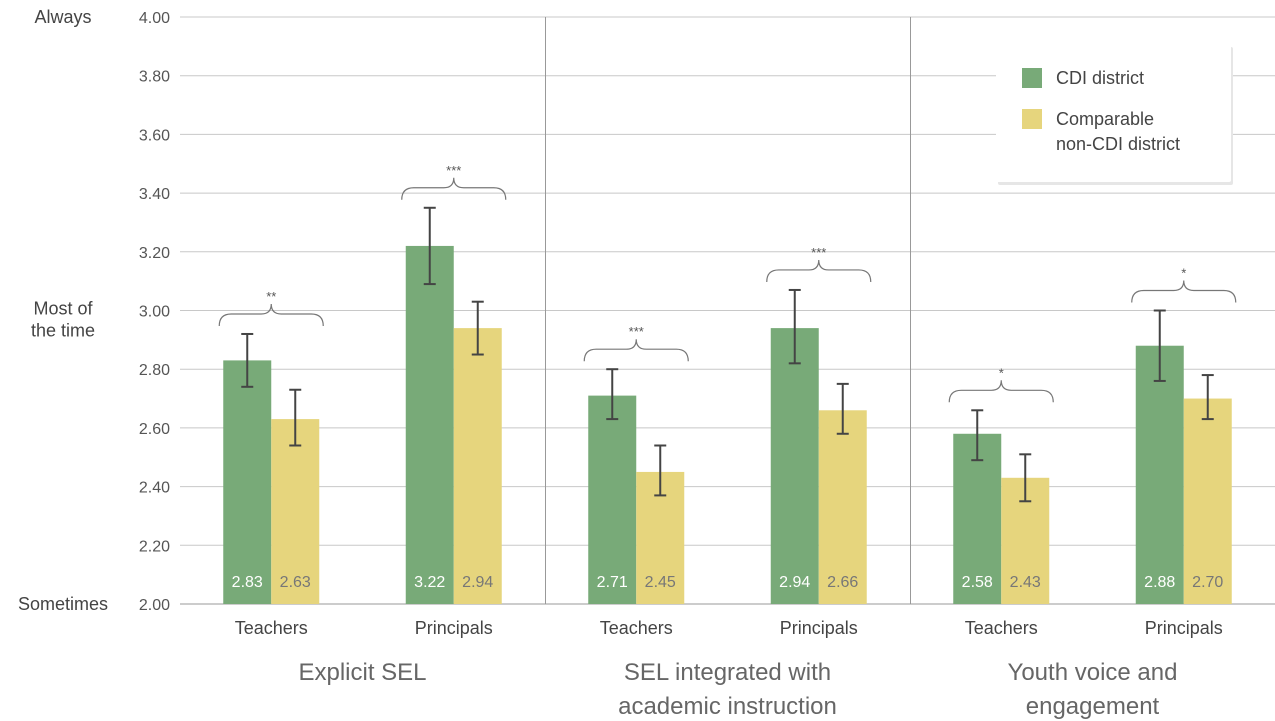  What do you see at coordinates (660, 582) in the screenshot?
I see `bar-value-label: 2.45` at bounding box center [660, 582].